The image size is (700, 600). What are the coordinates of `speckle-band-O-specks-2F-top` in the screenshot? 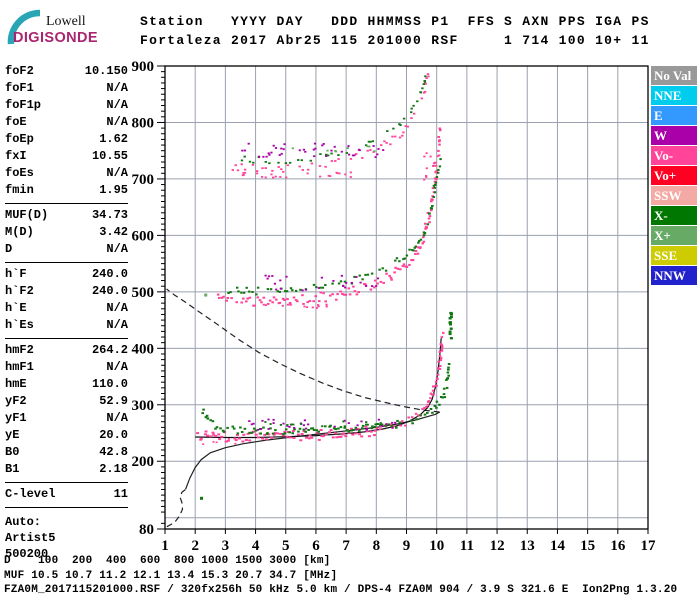 It's located at (432, 166).